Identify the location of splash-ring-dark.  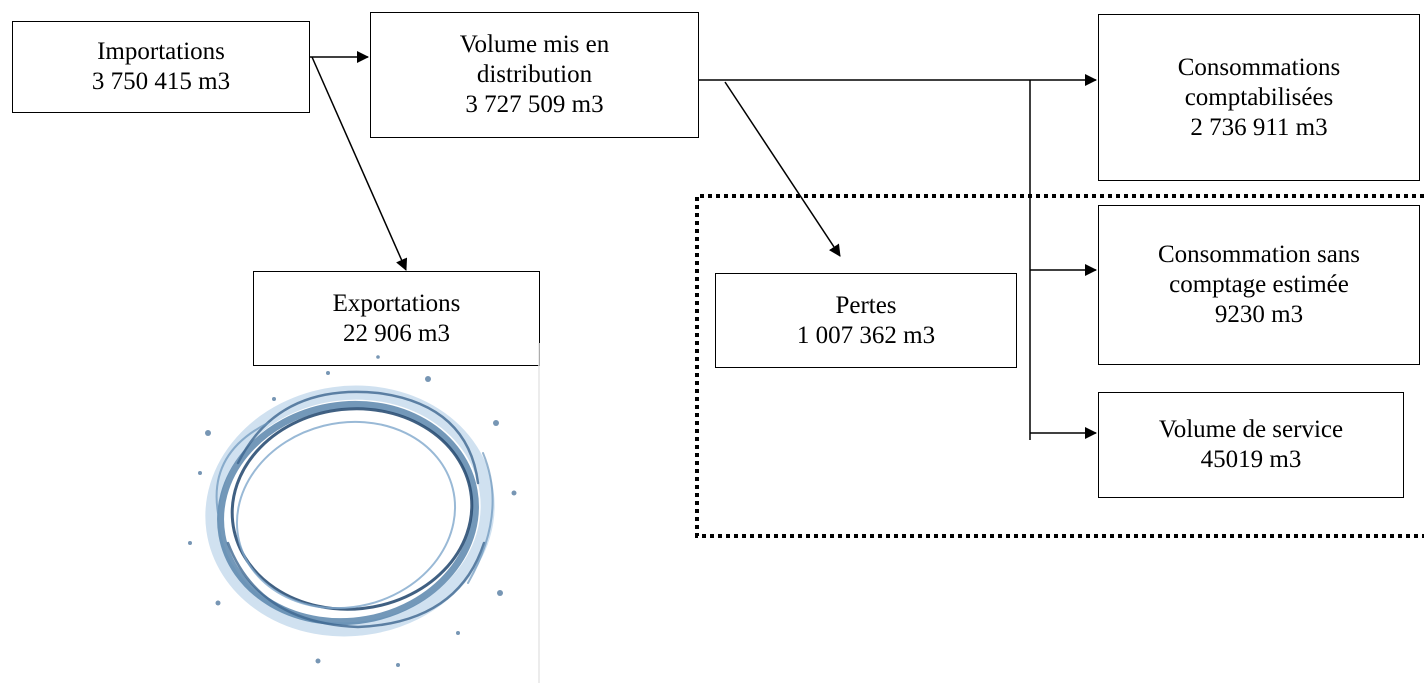
(352, 509).